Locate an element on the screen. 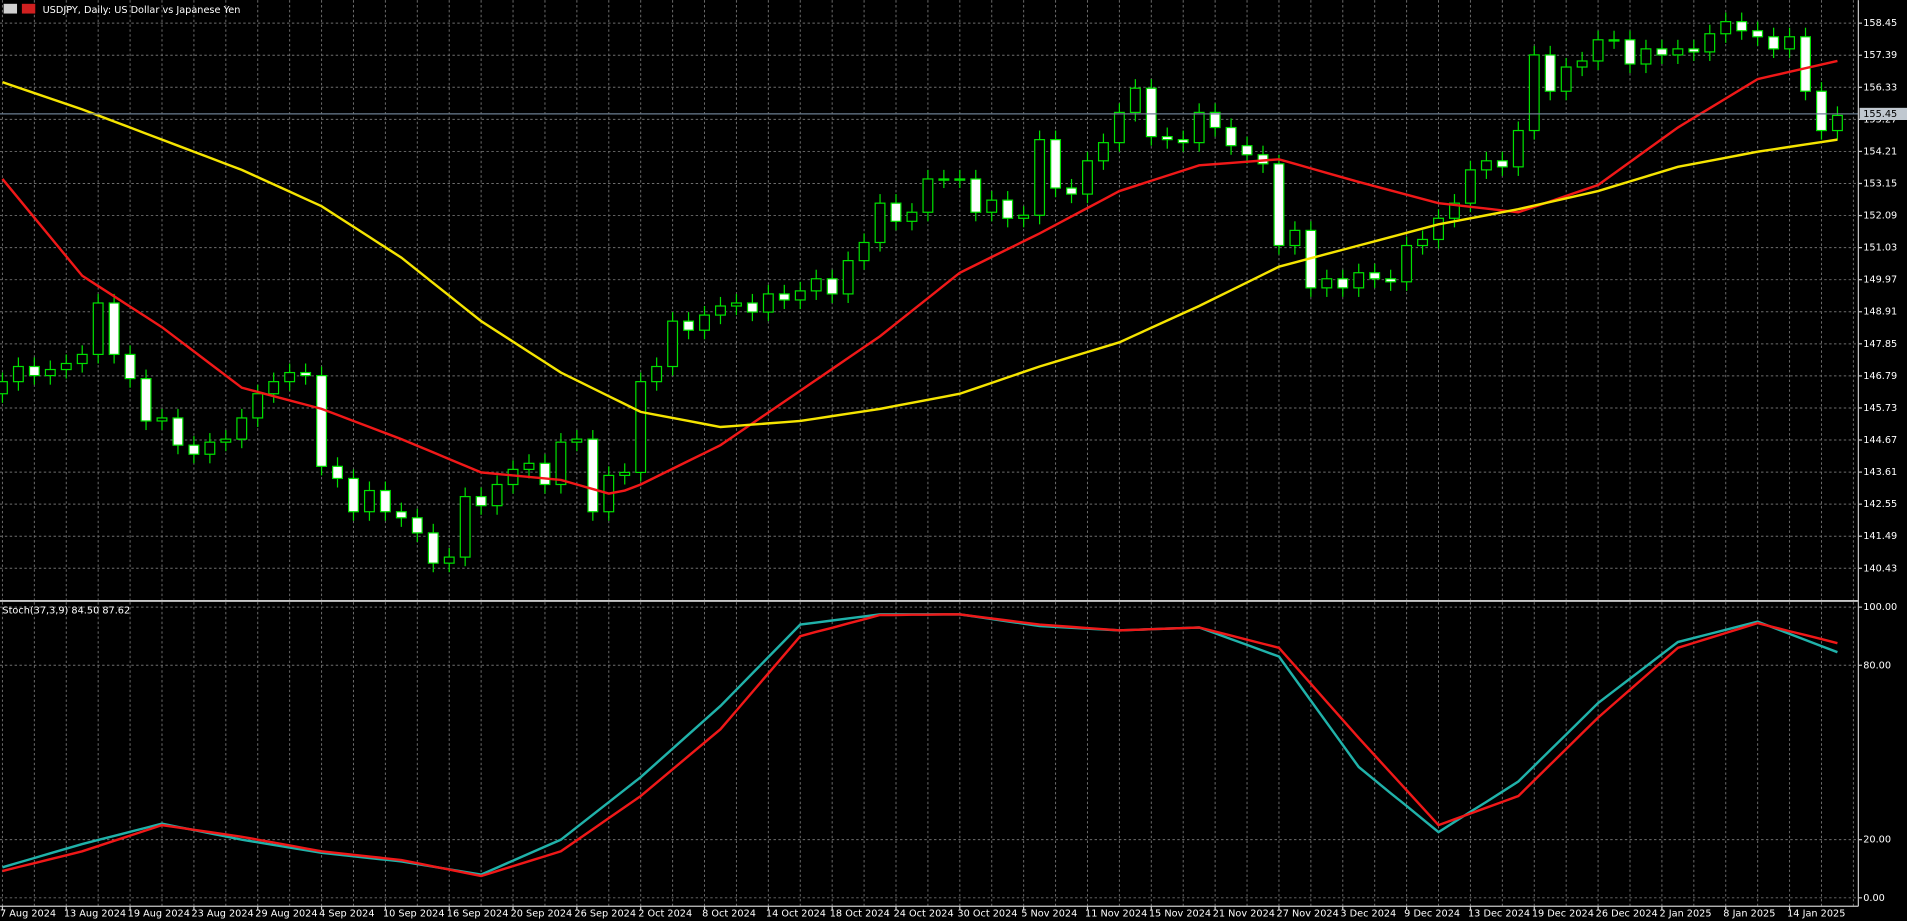 Image resolution: width=1907 pixels, height=921 pixels. x-tick-label: 11 Nov 2024 is located at coordinates (1116, 914).